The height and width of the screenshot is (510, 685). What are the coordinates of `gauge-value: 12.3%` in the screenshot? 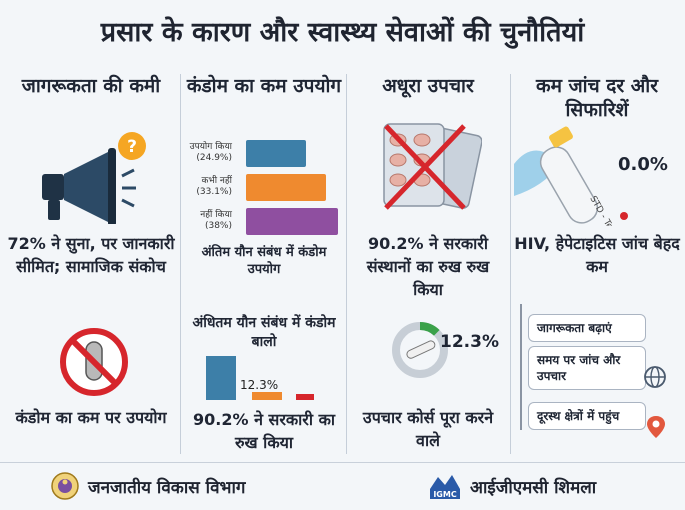 It's located at (469, 342).